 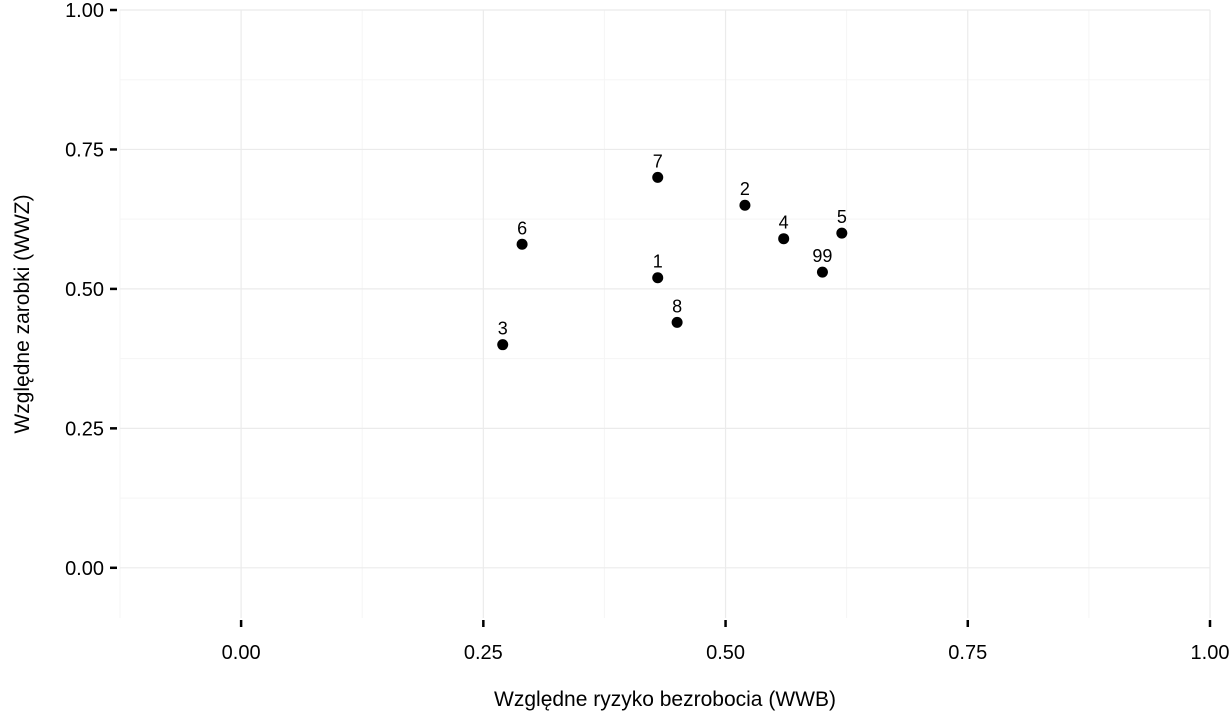 I want to click on y-tick-label: 0.50, so click(x=84, y=290).